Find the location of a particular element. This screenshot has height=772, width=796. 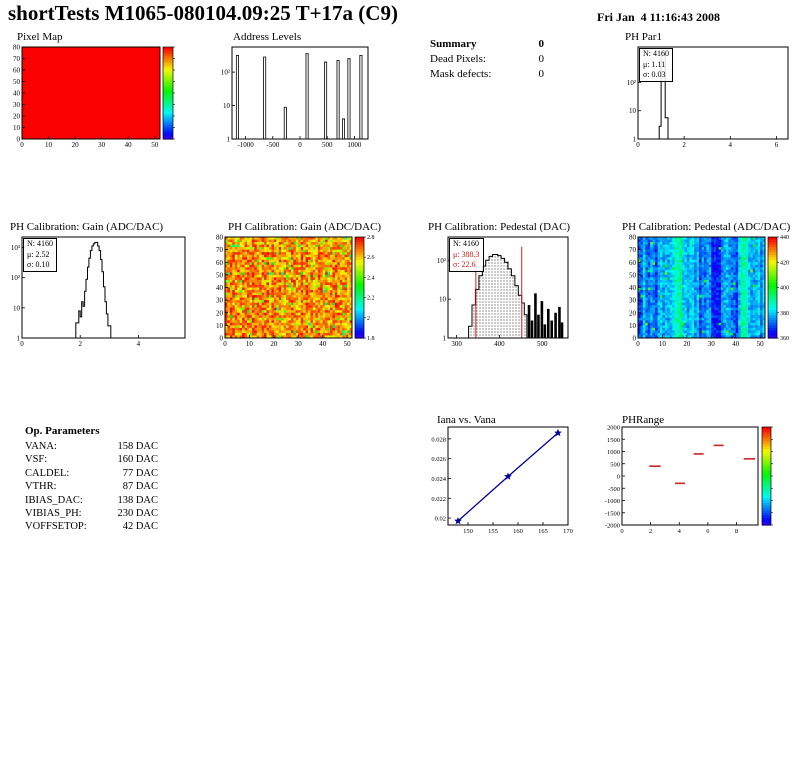

summary-row-dead-pixels: Dead Pixels: 0 is located at coordinates (487, 60).